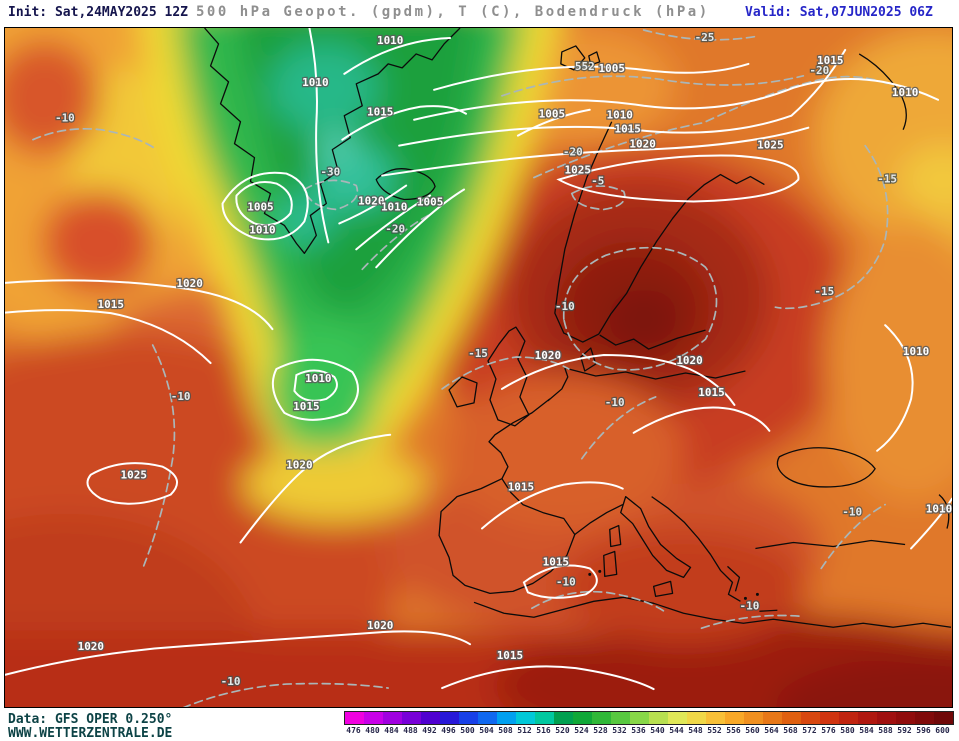 This screenshot has width=959, height=741. I want to click on geopotential-label: 552, so click(585, 66).